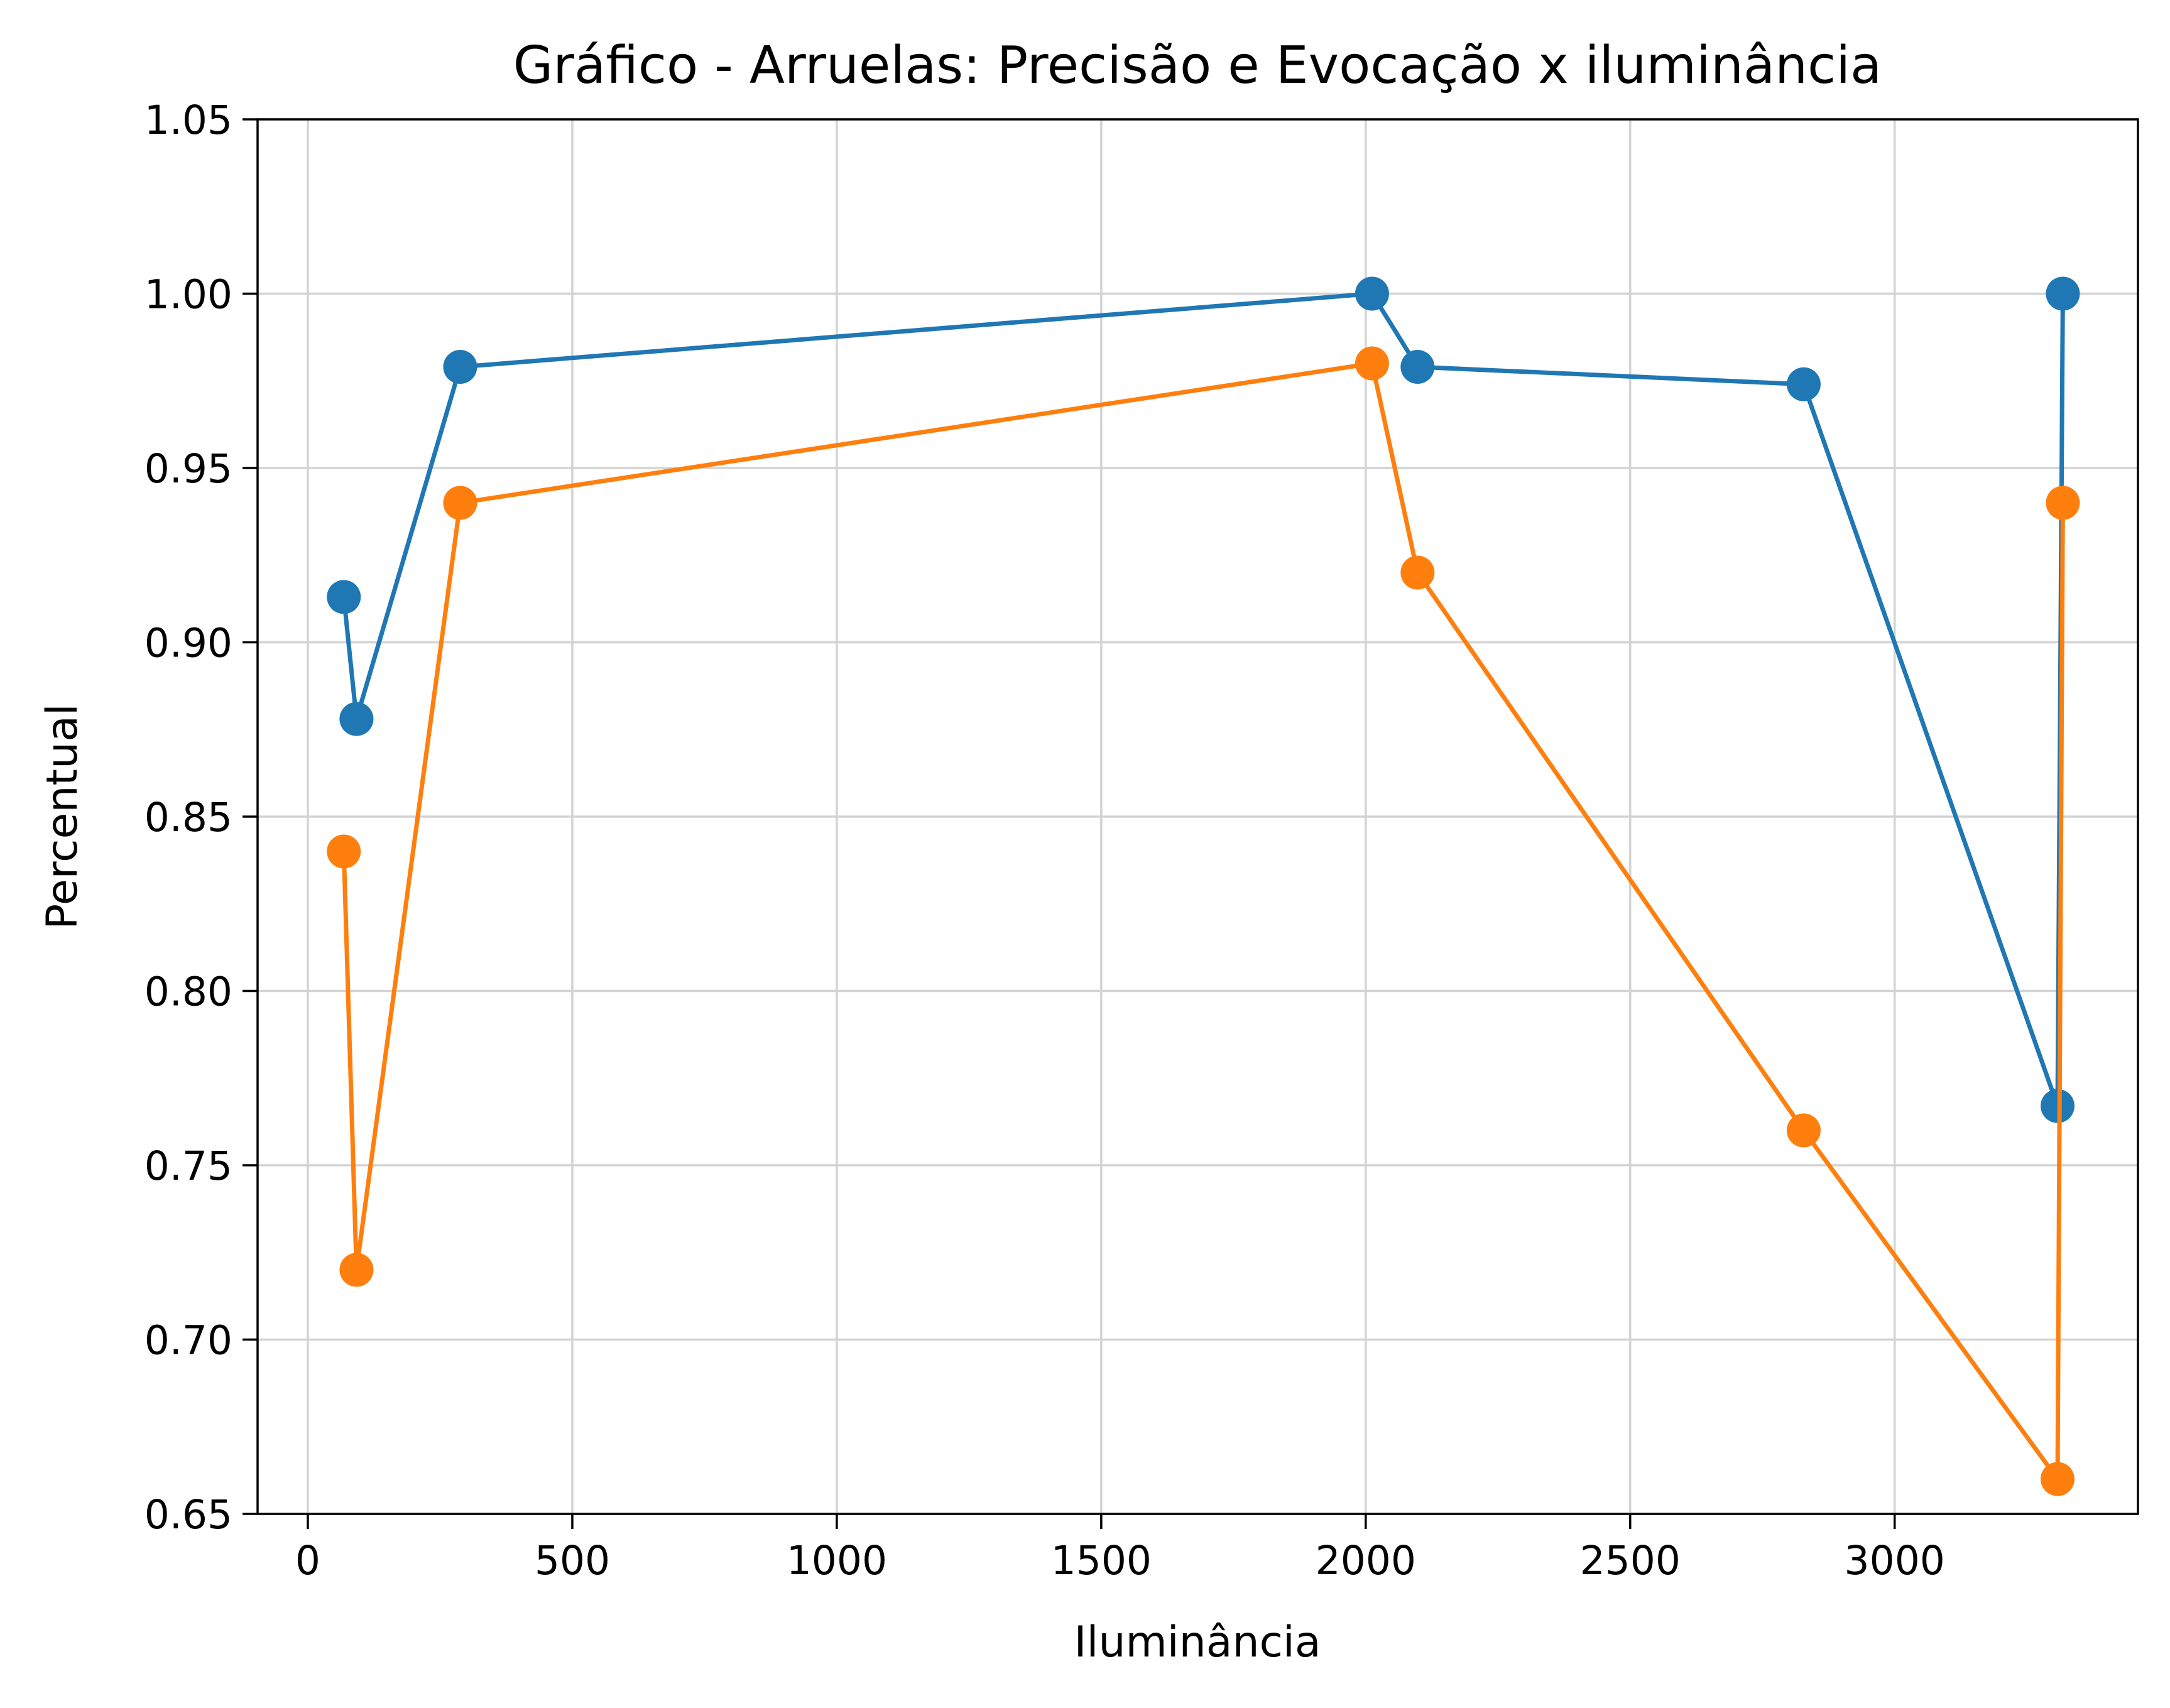 This screenshot has height=1708, width=2170. Describe the element at coordinates (188, 1515) in the screenshot. I see `y-tick-label: 0.65` at that location.